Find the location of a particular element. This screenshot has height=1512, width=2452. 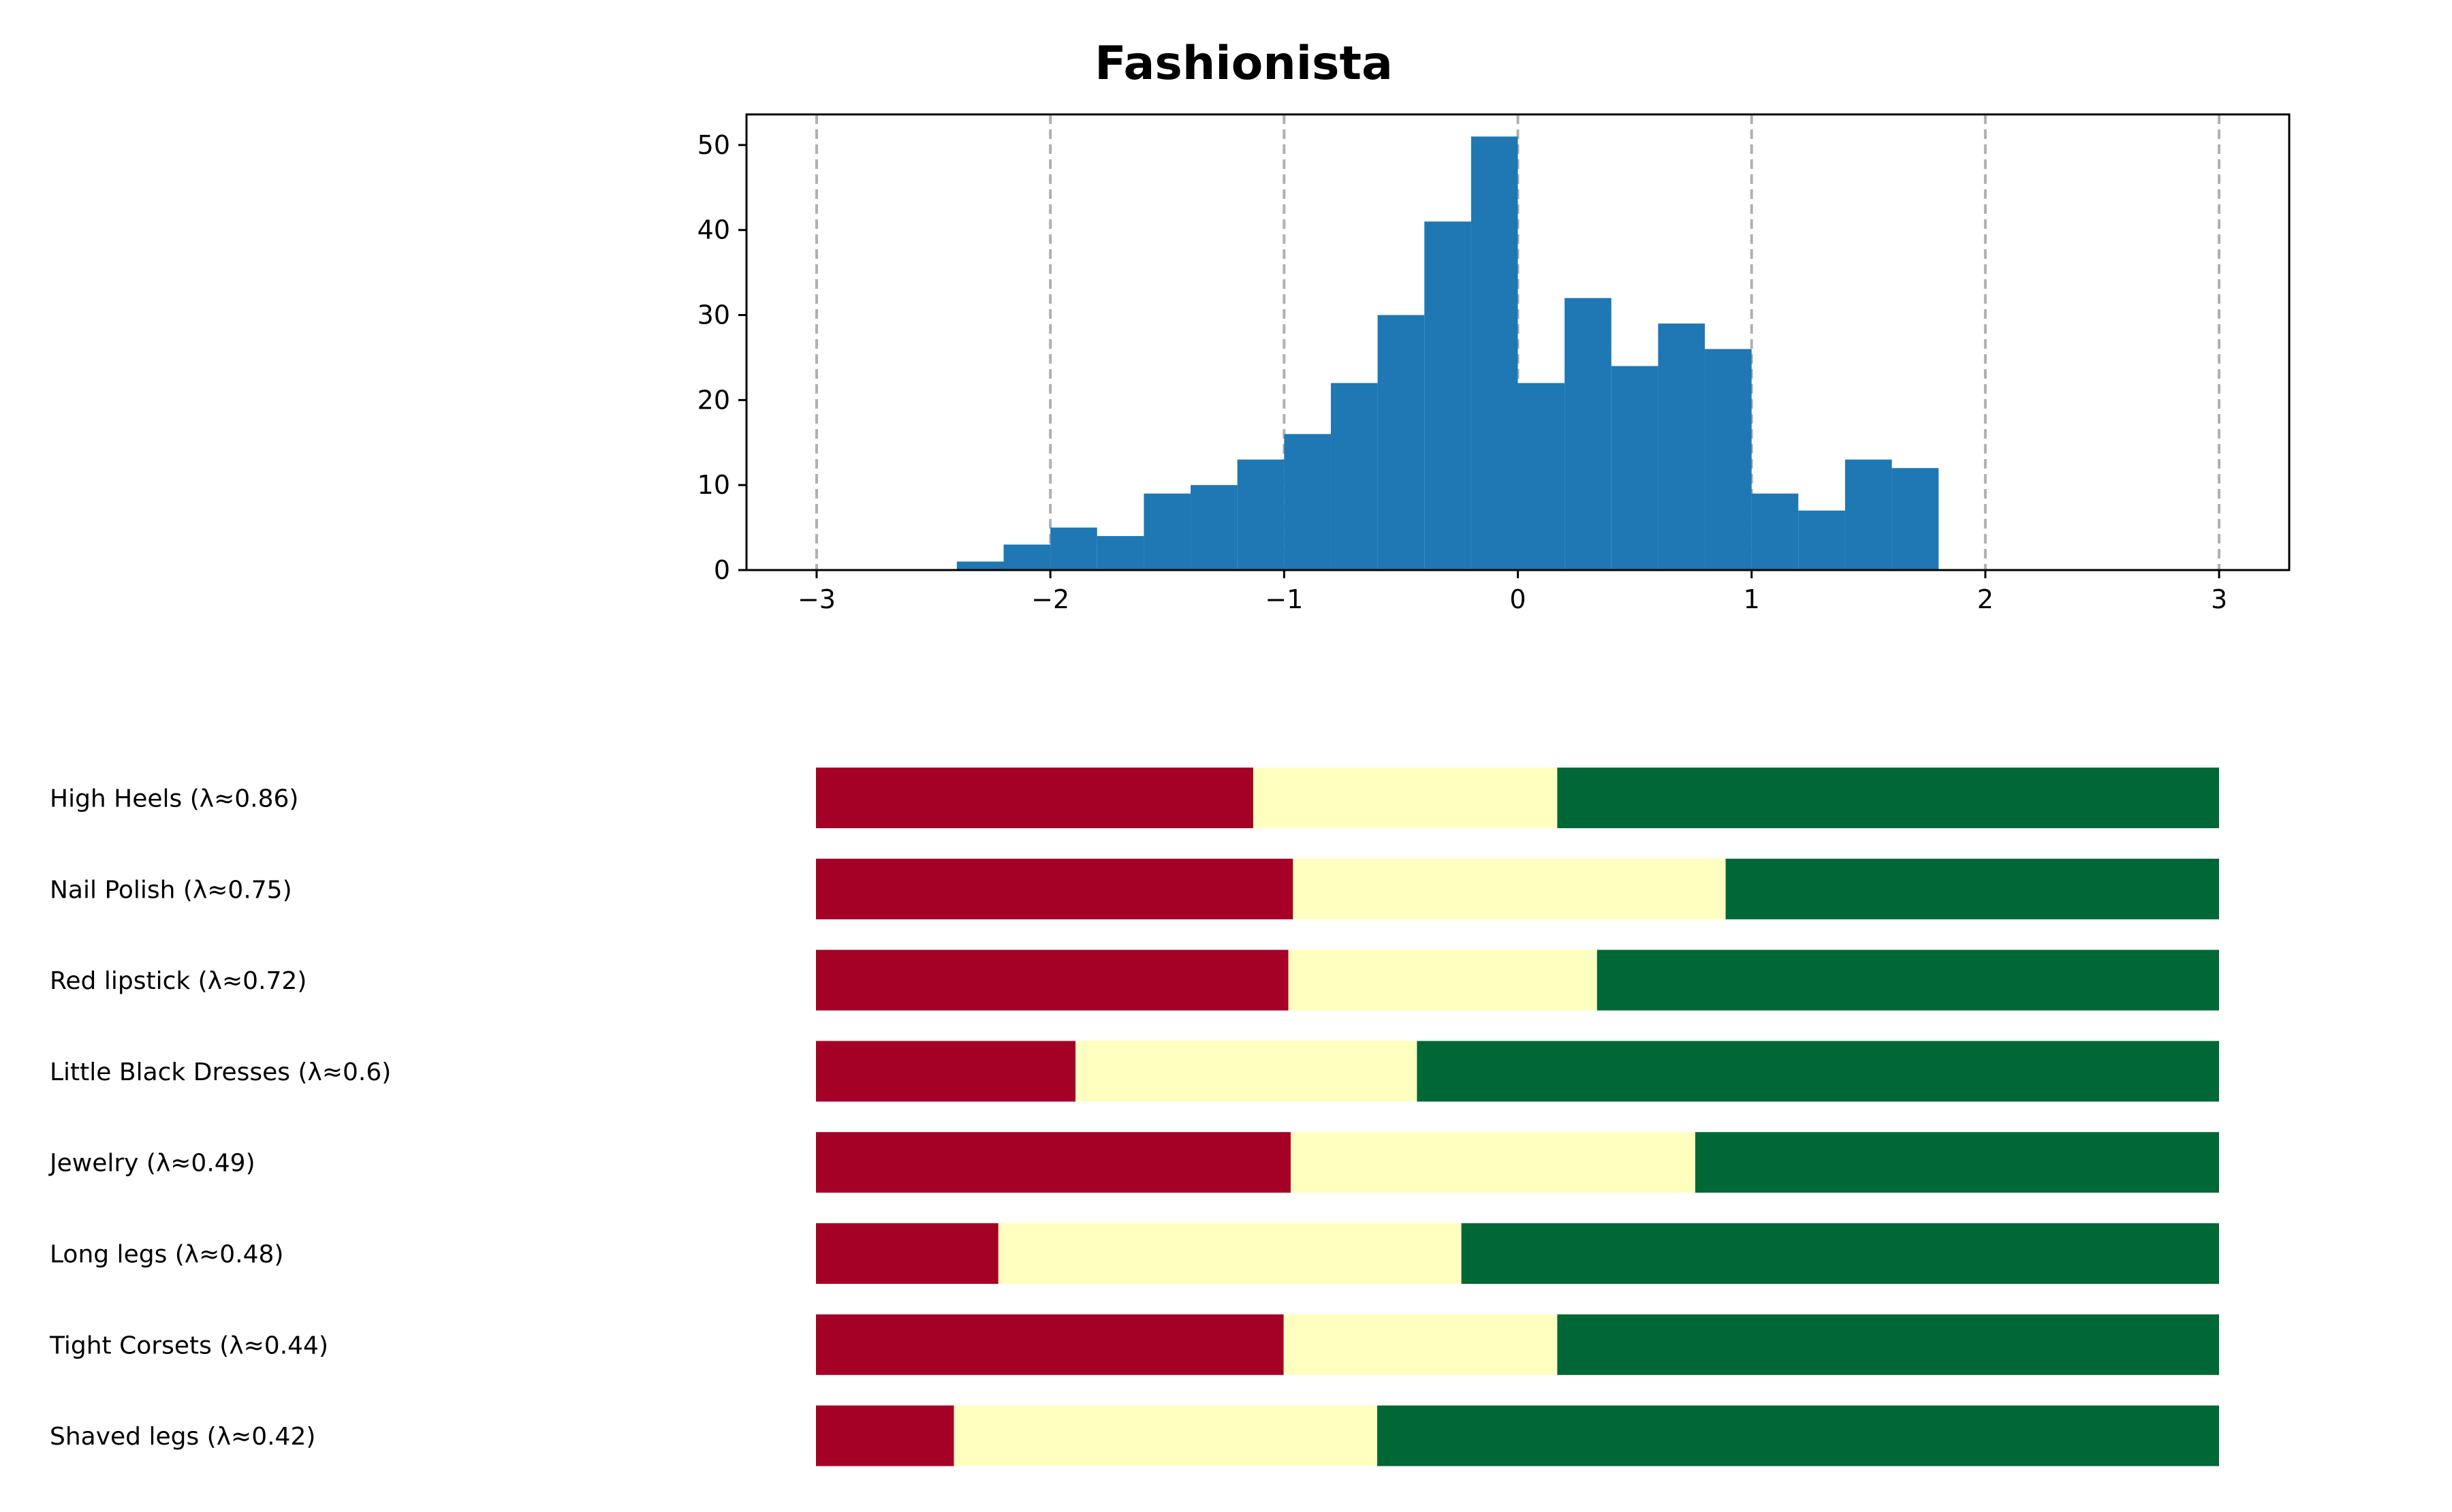

histogram-bars is located at coordinates (1447, 353).